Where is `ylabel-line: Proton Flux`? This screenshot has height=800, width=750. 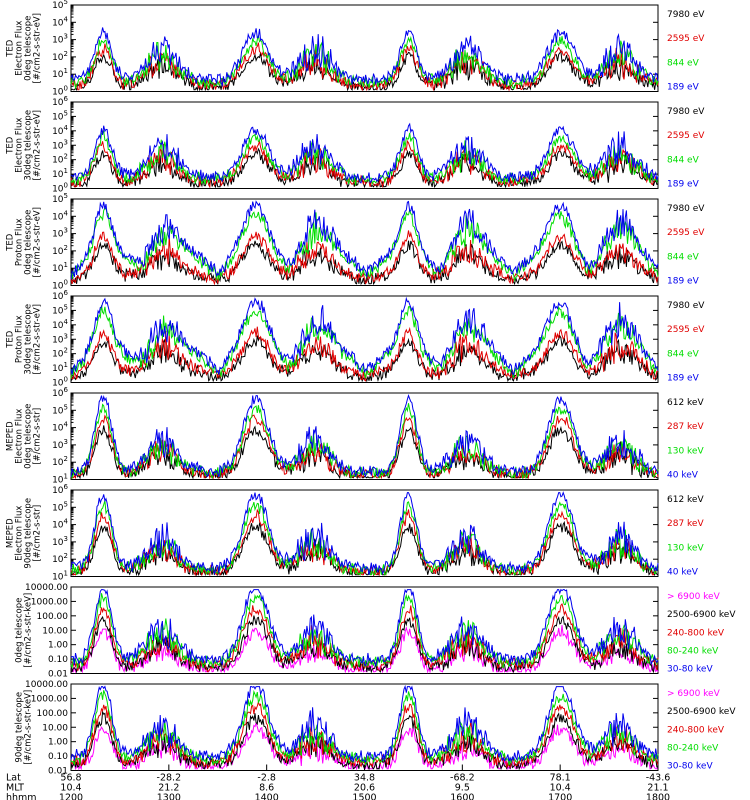
ylabel-line: Proton Flux is located at coordinates (20, 242).